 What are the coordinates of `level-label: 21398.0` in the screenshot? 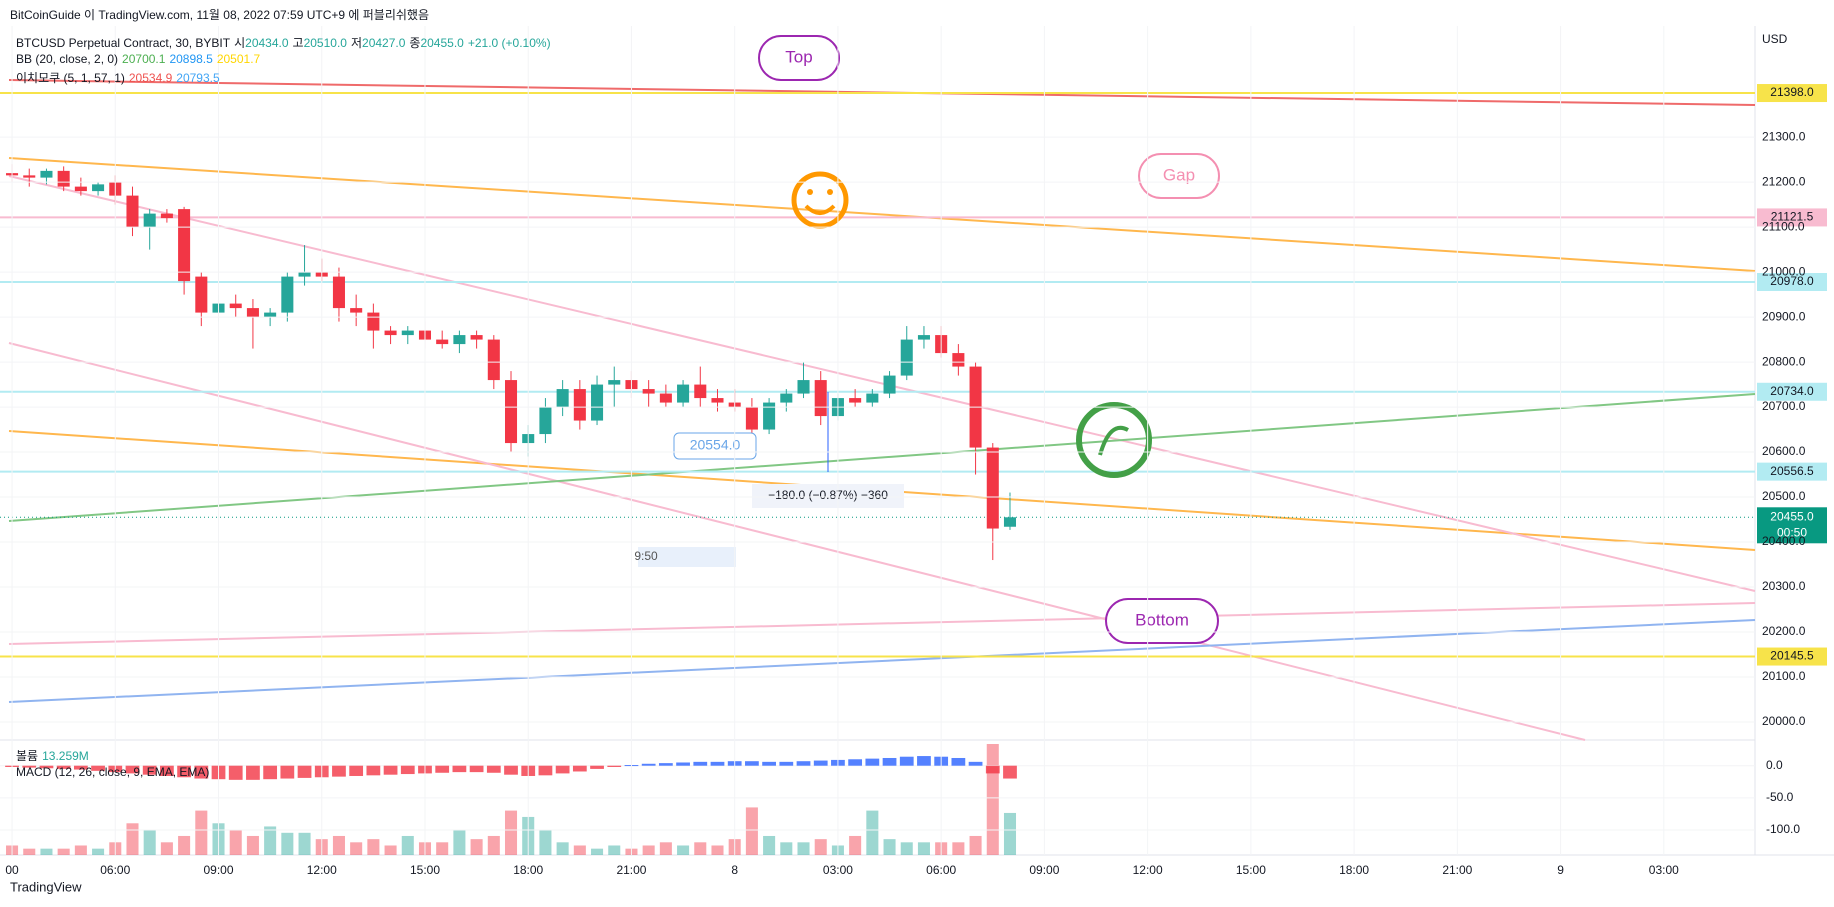 It's located at (1792, 92).